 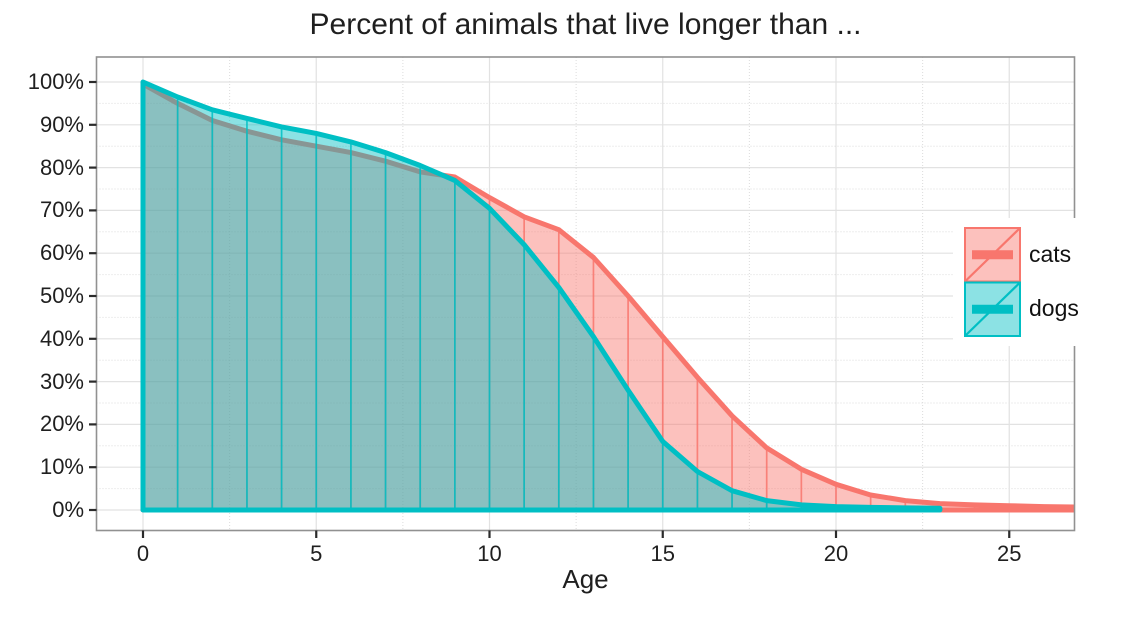 I want to click on y-tick-label-90: 90%, so click(x=61, y=124).